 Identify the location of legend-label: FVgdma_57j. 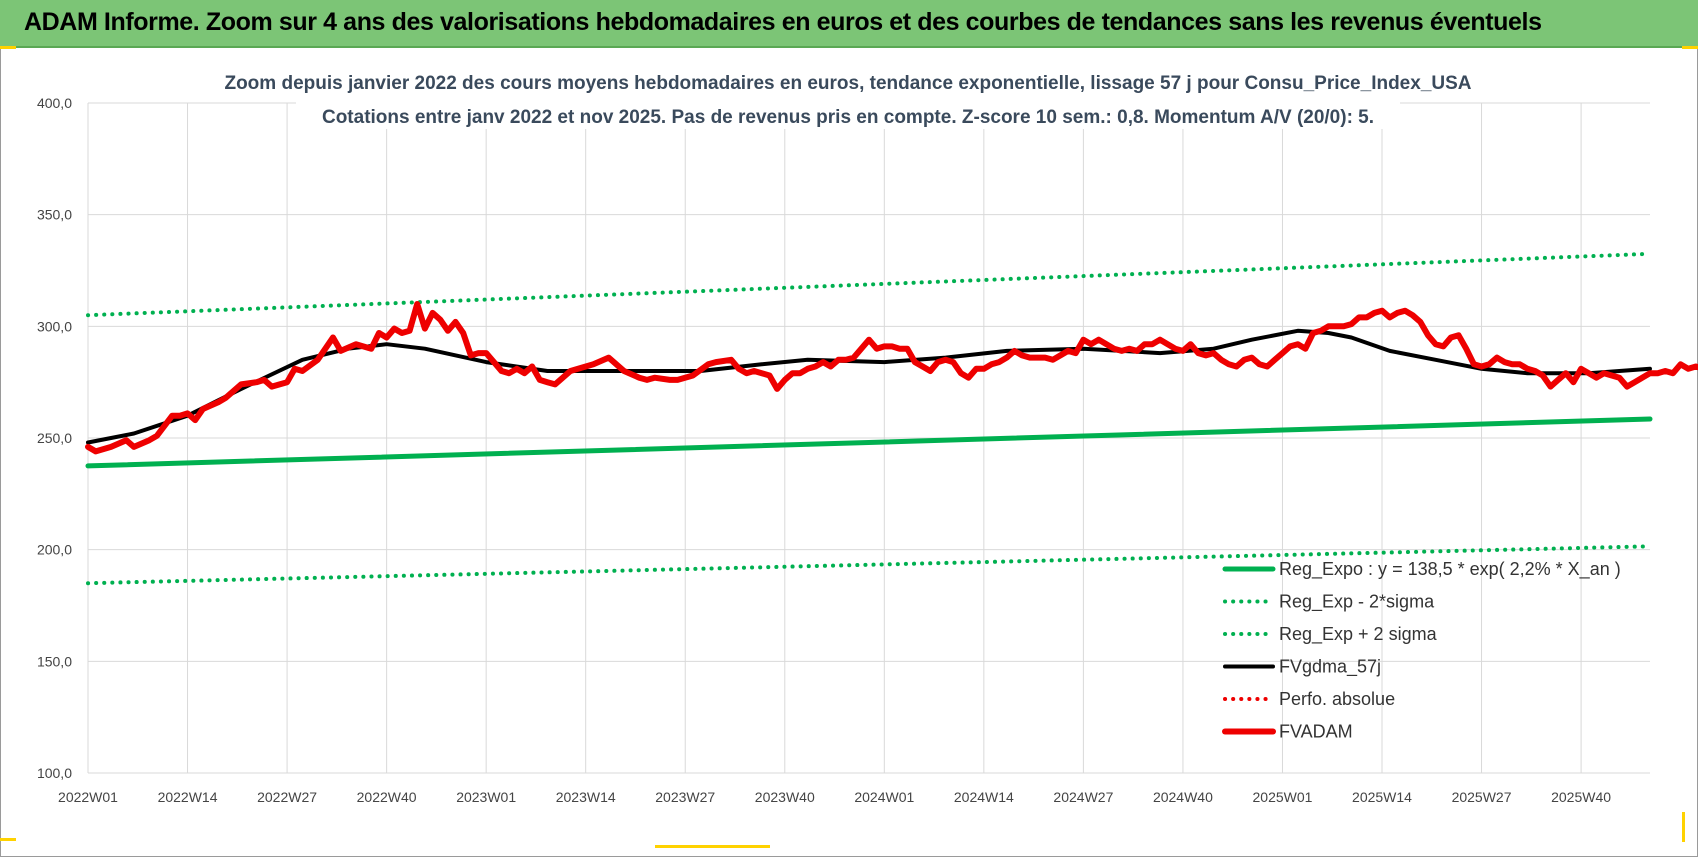
(1330, 667).